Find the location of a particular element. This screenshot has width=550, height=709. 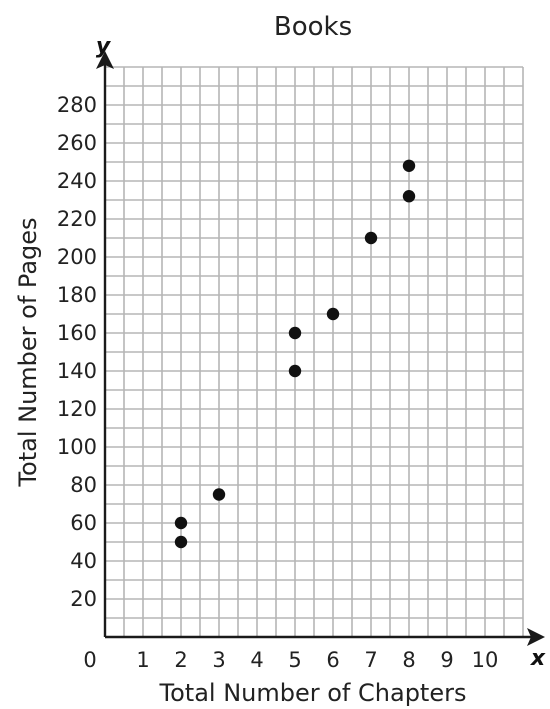

y-tick-label: 160 is located at coordinates (77, 333).